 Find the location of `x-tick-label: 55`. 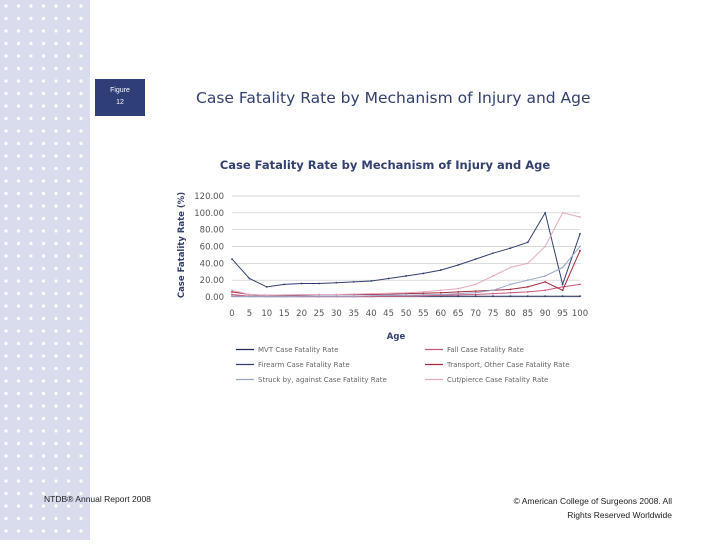

x-tick-label: 55 is located at coordinates (423, 314).